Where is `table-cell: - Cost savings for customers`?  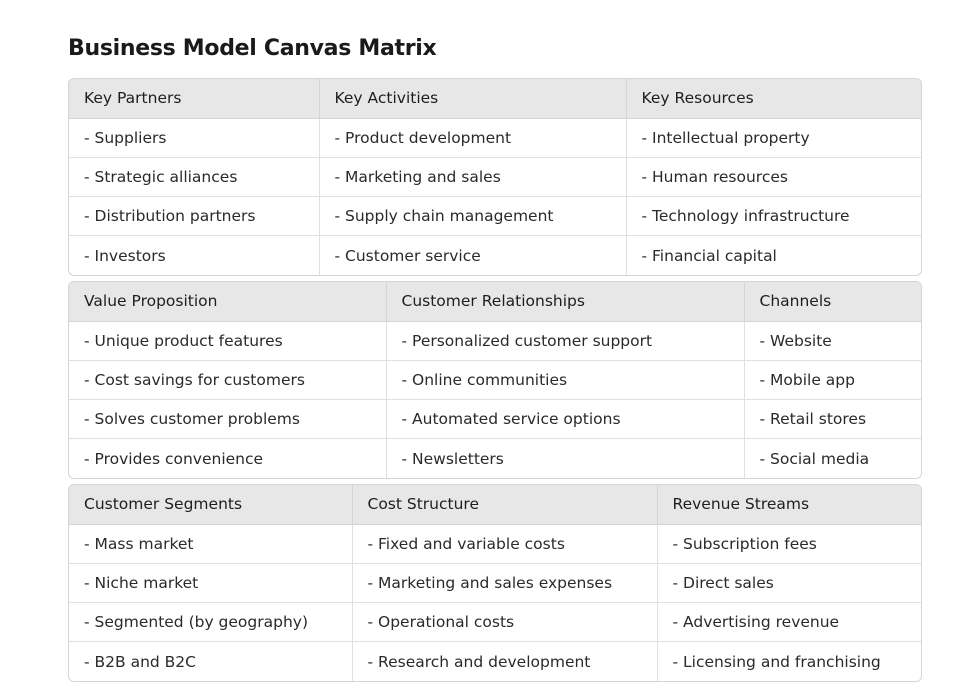 table-cell: - Cost savings for customers is located at coordinates (228, 380).